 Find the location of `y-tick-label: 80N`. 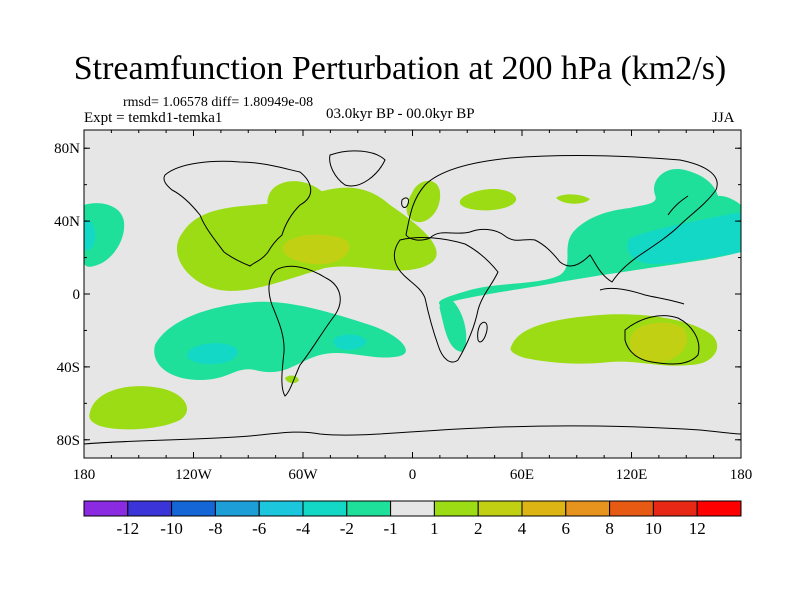

y-tick-label: 80N is located at coordinates (67, 149).